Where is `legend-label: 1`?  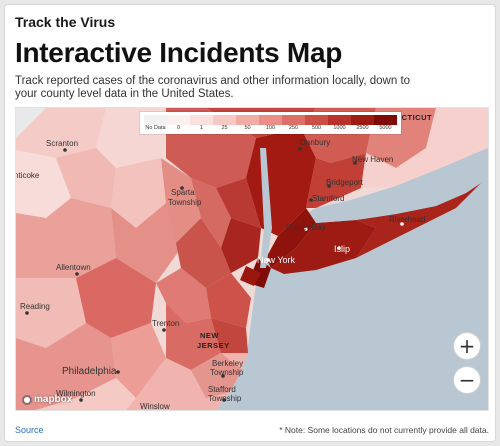 legend-label: 1 is located at coordinates (201, 128).